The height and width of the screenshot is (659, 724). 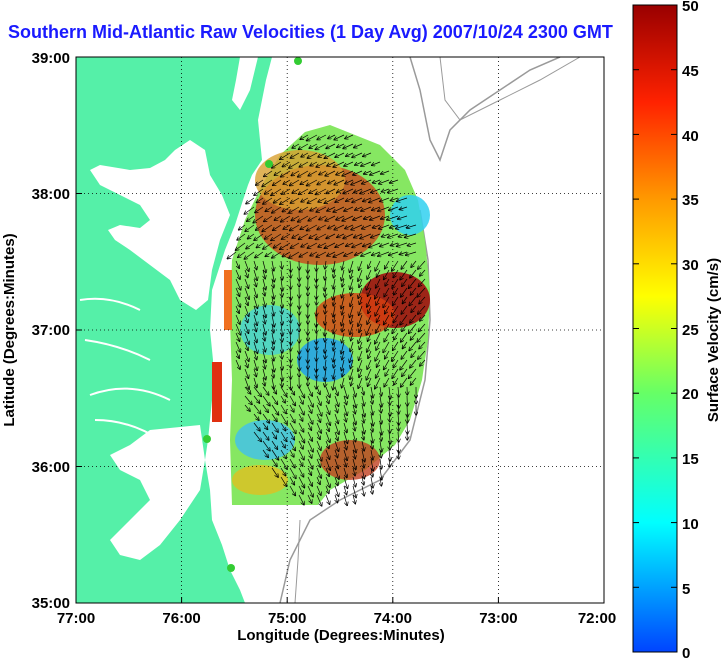 I want to click on x-tick-label: 74:00, so click(x=393, y=618).